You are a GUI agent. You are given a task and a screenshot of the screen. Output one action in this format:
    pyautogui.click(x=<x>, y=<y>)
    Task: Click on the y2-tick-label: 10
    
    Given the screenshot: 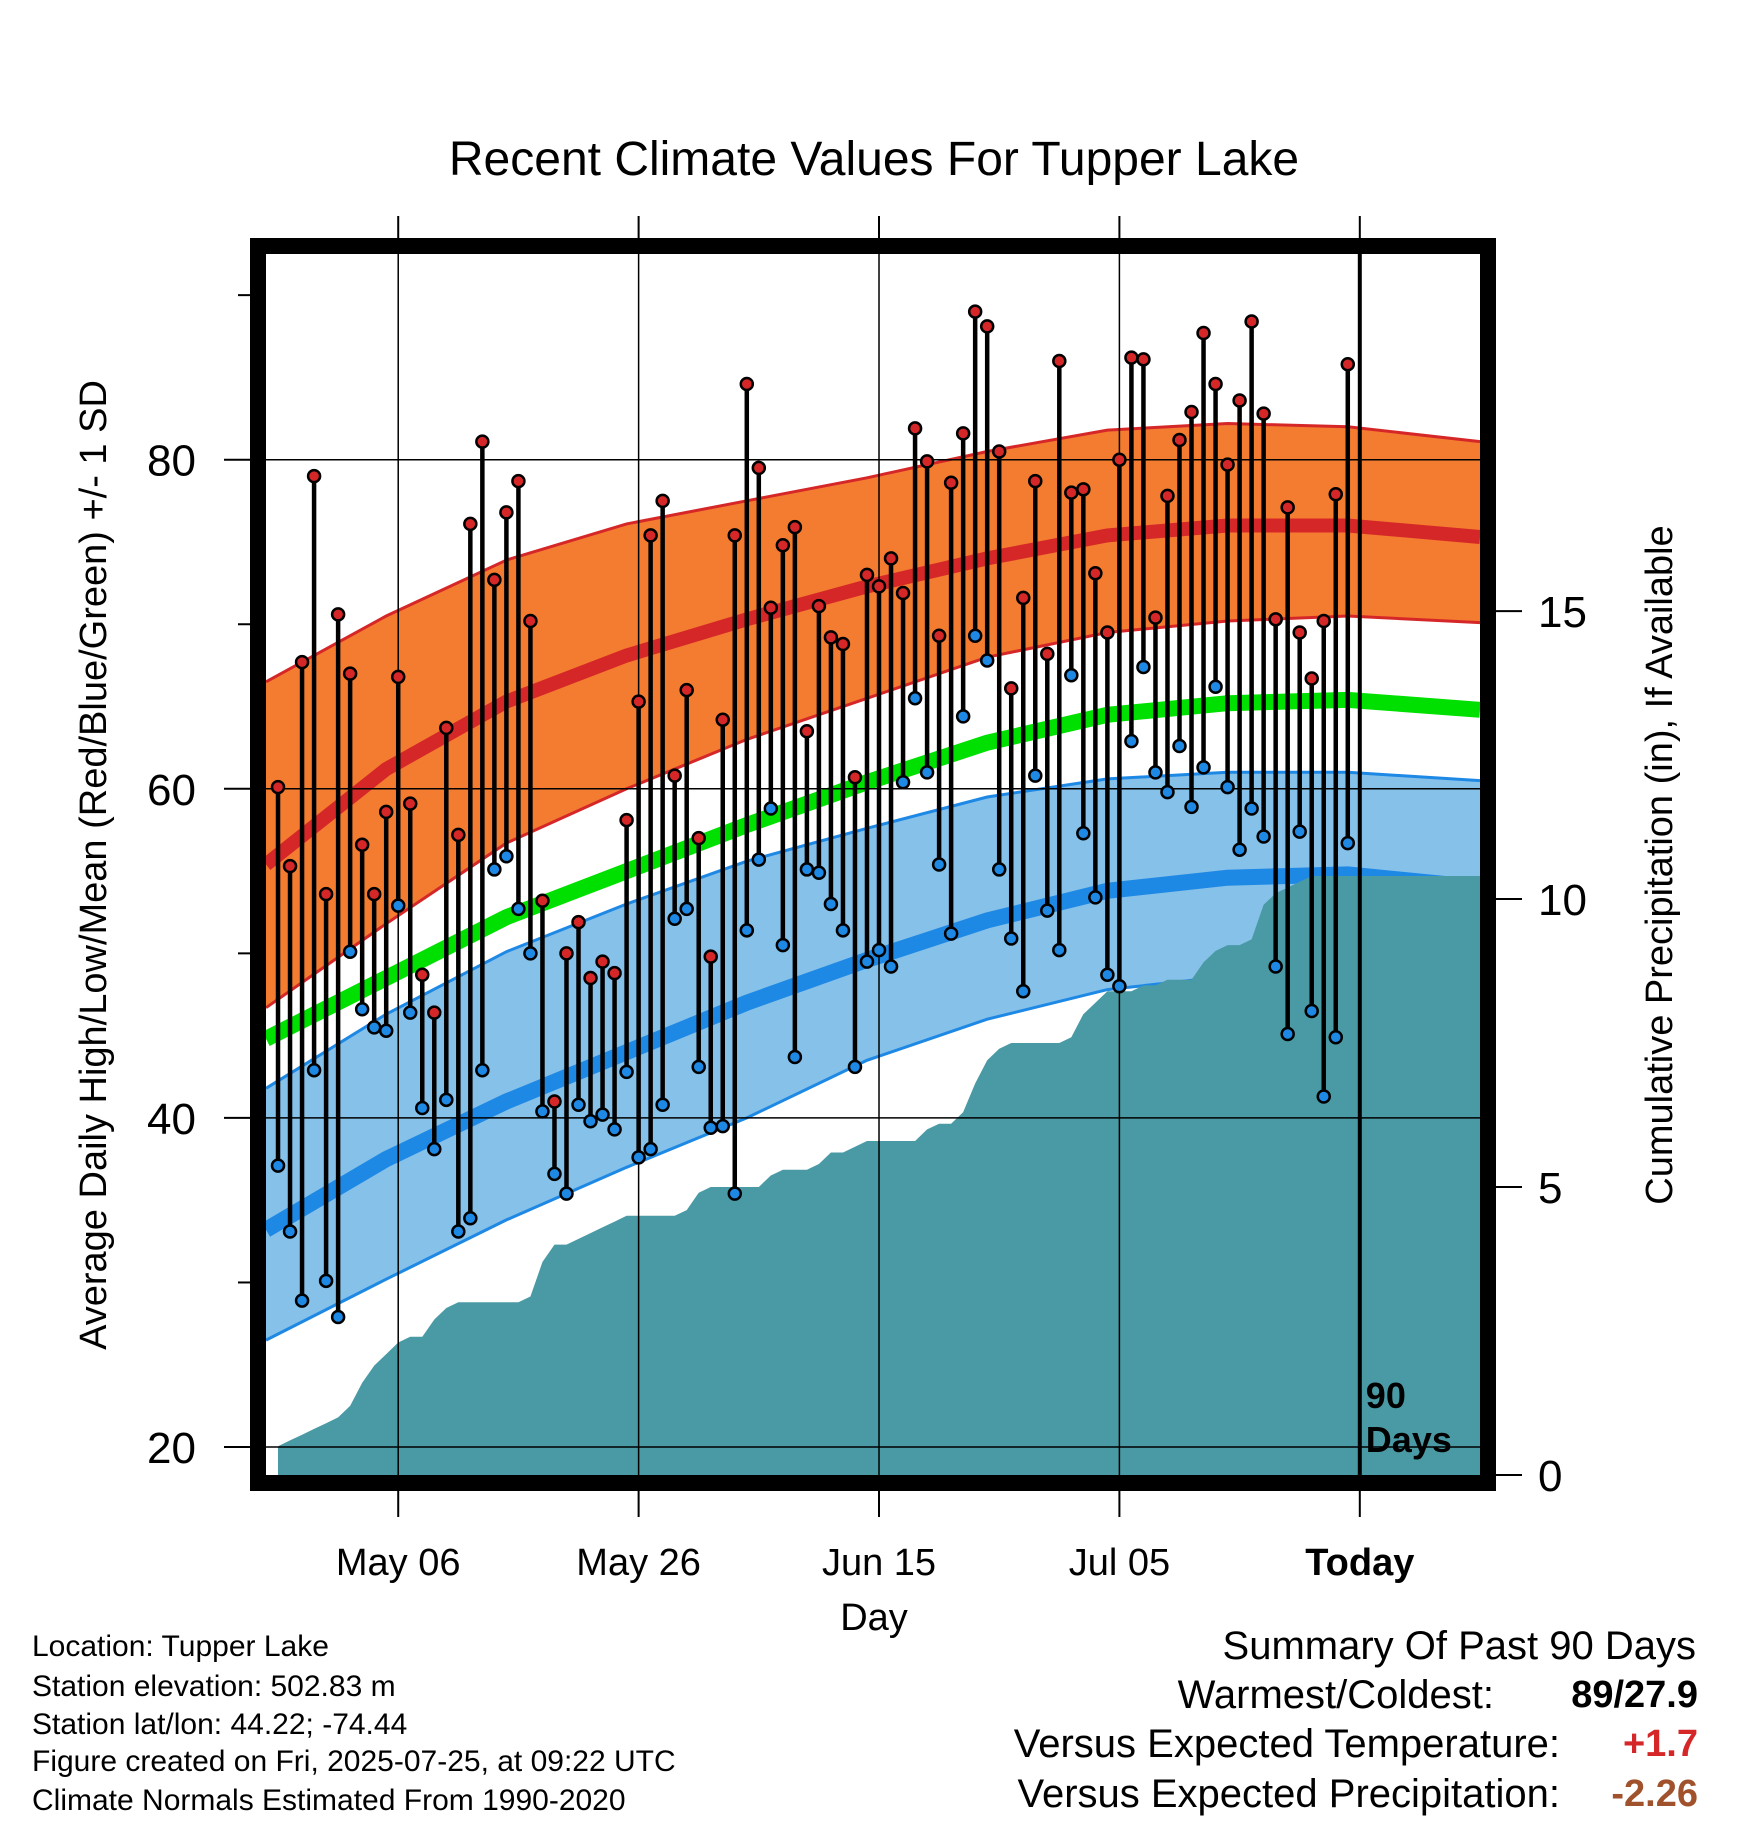 What is the action you would take?
    pyautogui.click(x=1562, y=900)
    